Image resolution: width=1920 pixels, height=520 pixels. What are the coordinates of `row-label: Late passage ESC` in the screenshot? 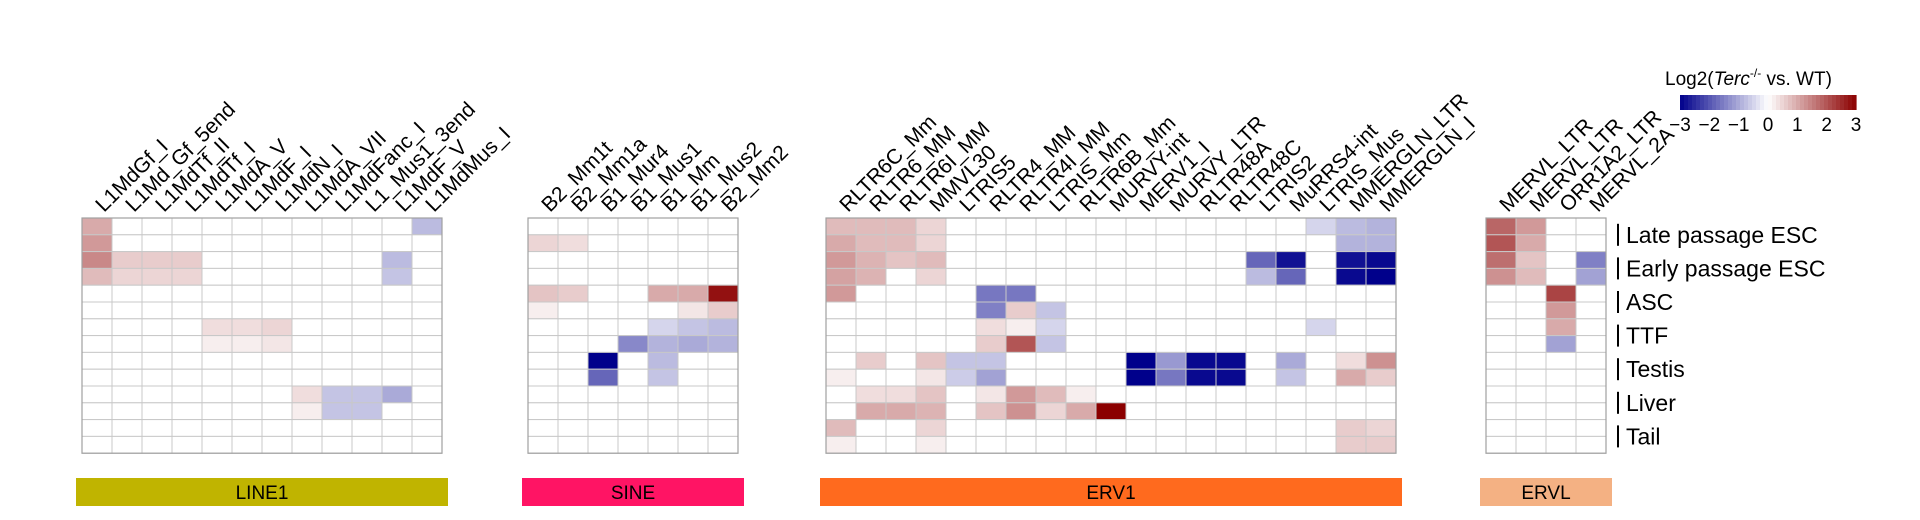 It's located at (1722, 235).